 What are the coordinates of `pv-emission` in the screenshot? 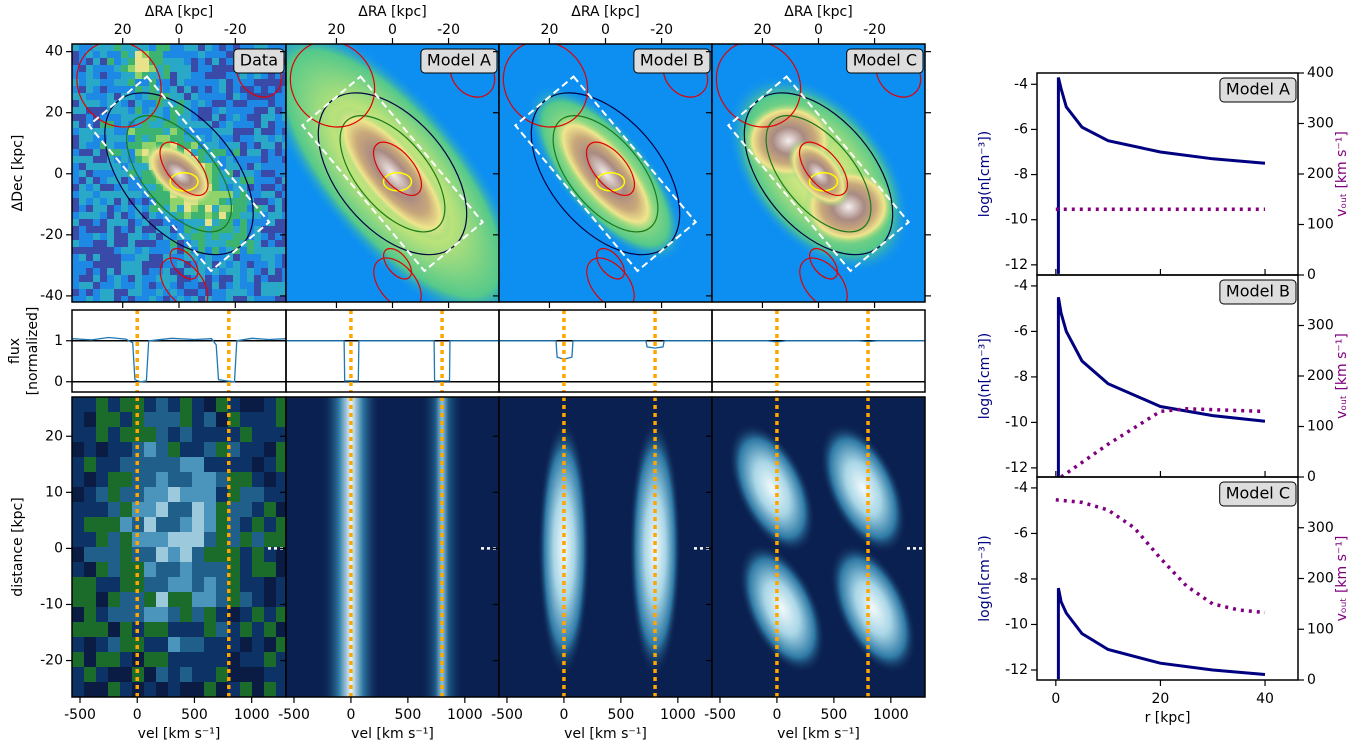 It's located at (655, 548).